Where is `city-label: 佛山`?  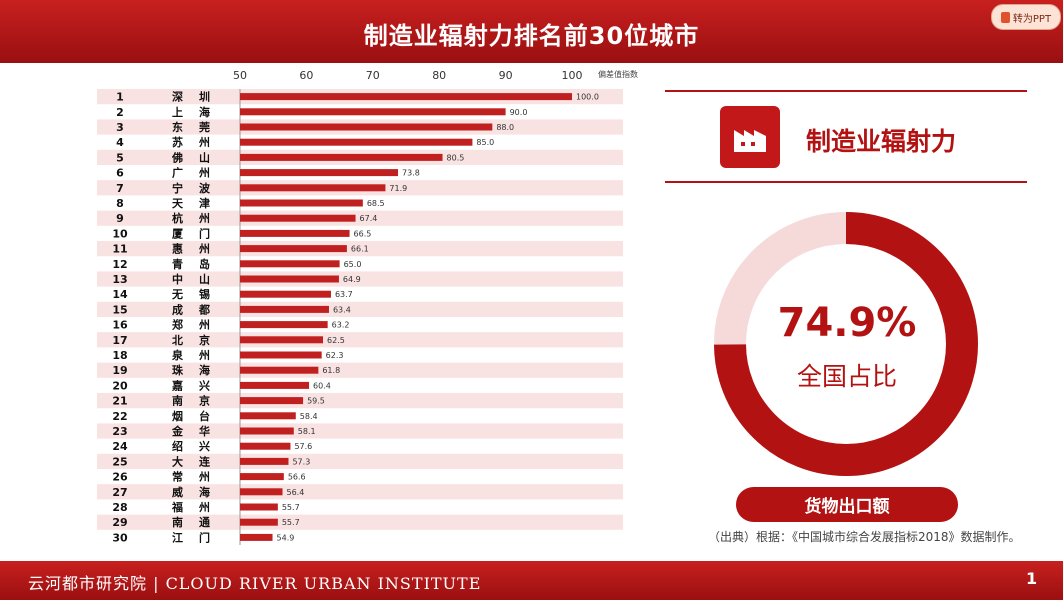 city-label: 佛山 is located at coordinates (198, 157).